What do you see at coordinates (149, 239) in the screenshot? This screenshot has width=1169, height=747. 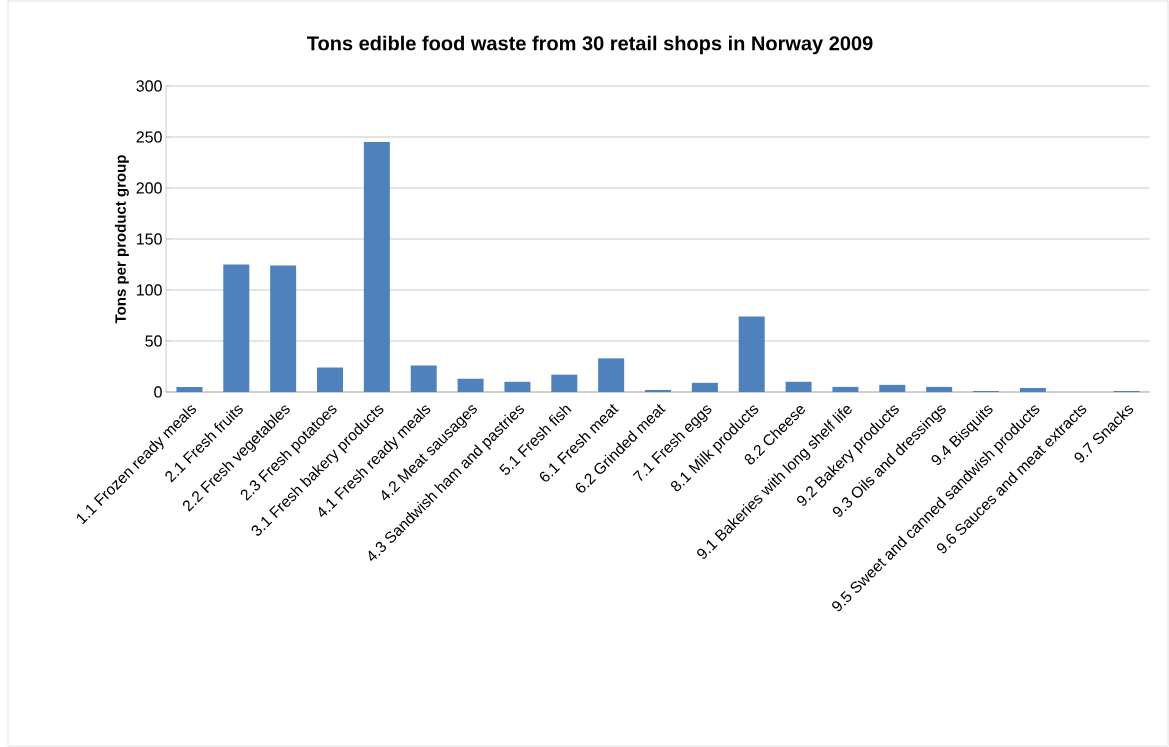 I see `y-tick-label: 150` at bounding box center [149, 239].